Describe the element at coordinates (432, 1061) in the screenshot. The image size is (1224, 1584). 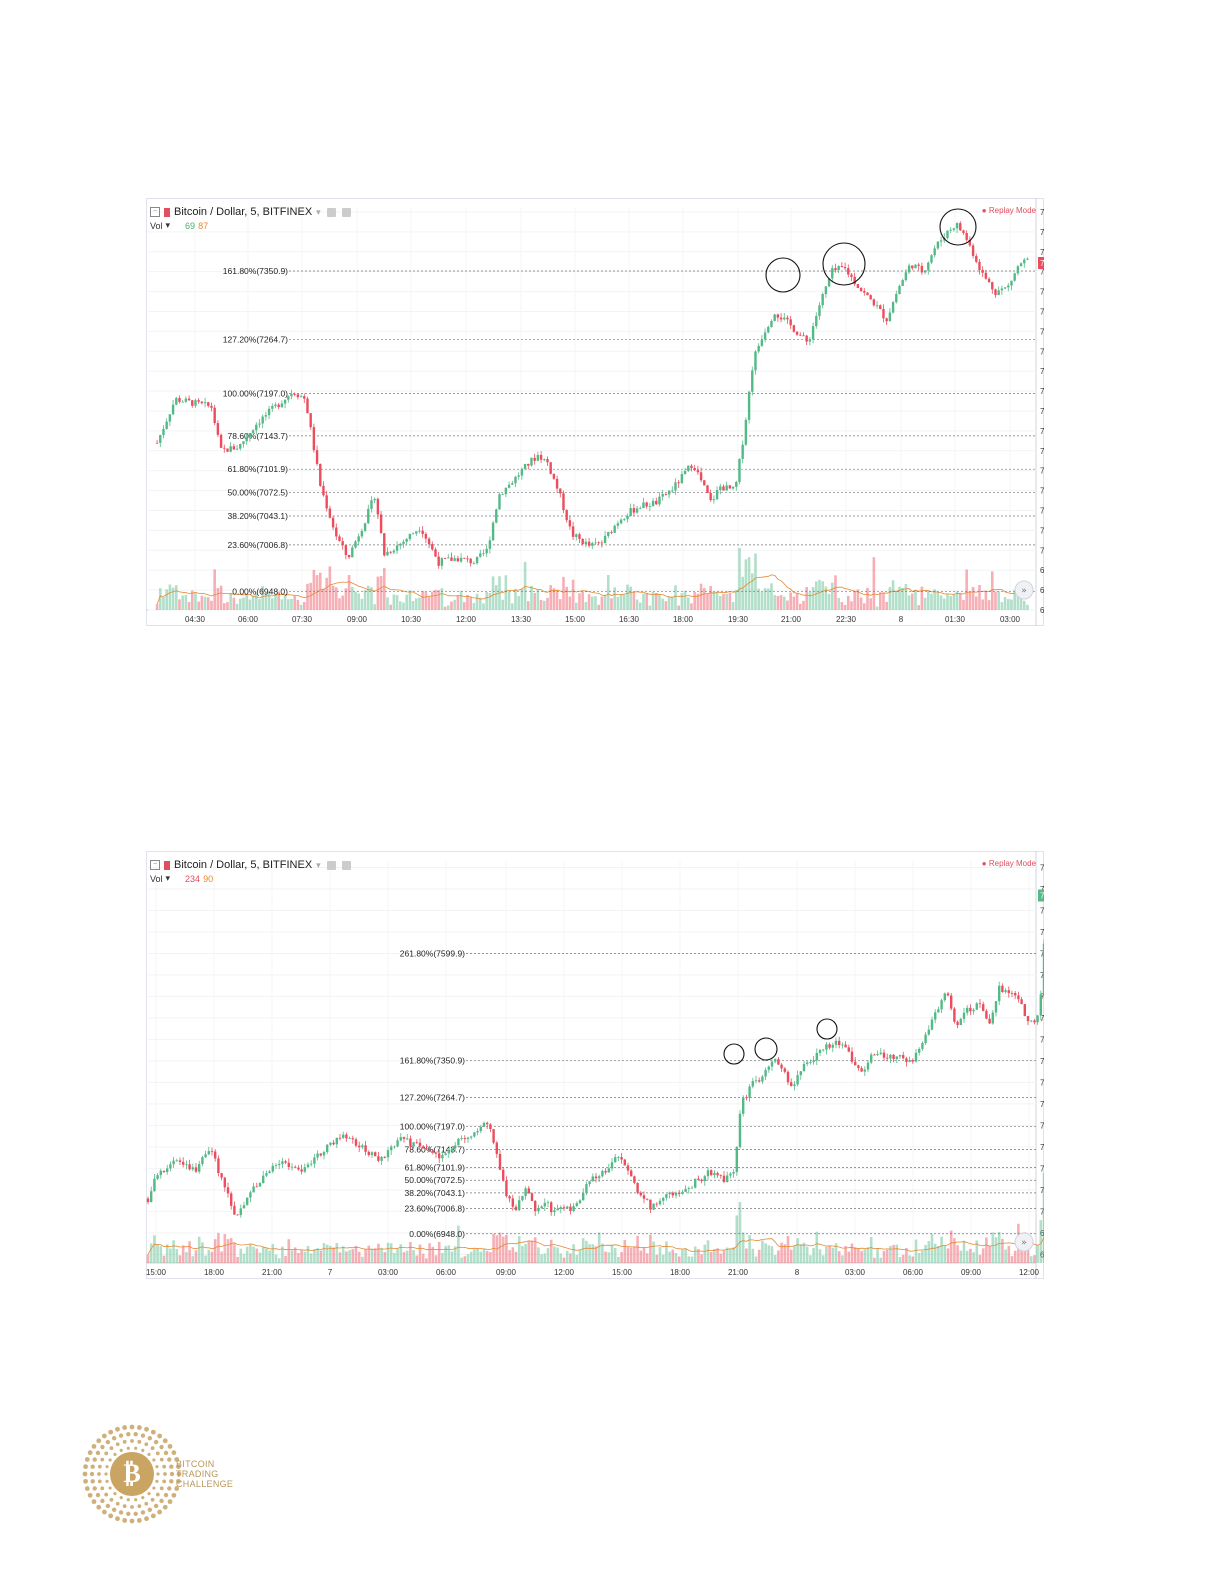
I see `fib-level-label: 161.80%(7350.9)` at that location.